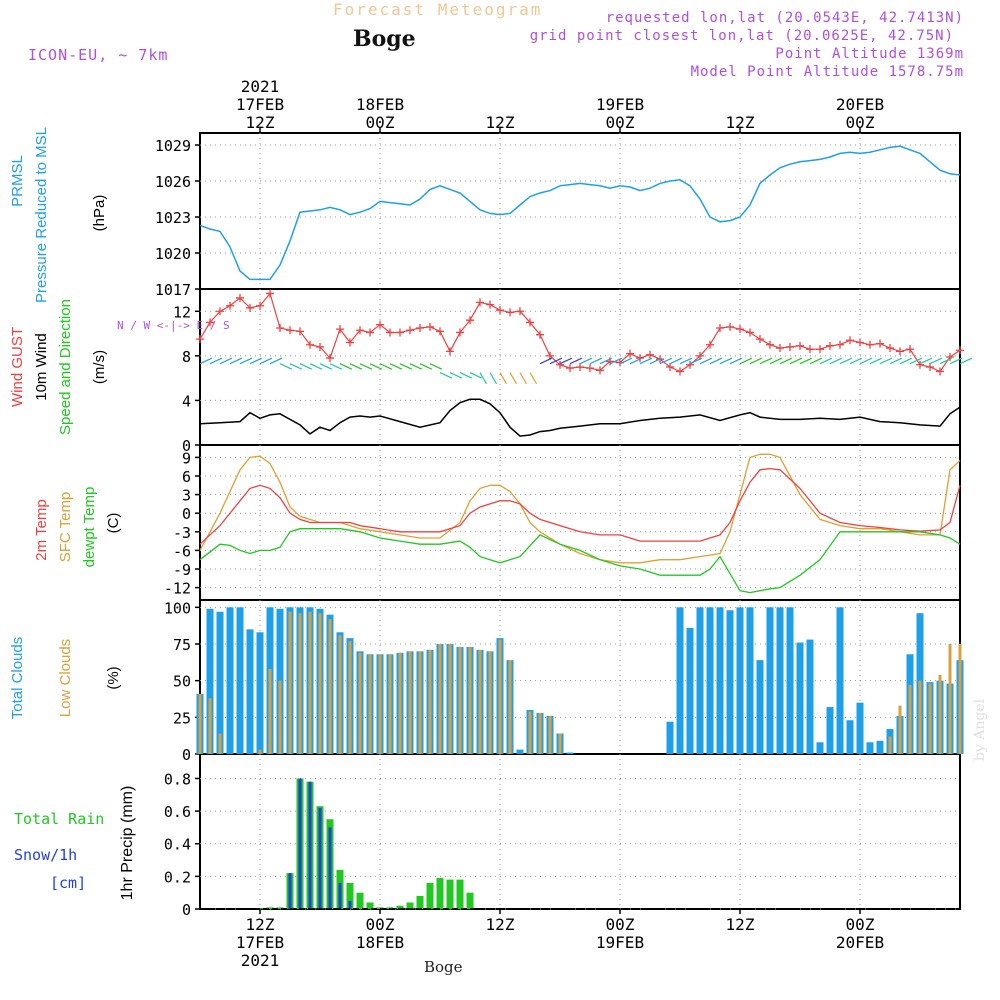  Describe the element at coordinates (182, 570) in the screenshot. I see `y-tick-label: -9` at that location.